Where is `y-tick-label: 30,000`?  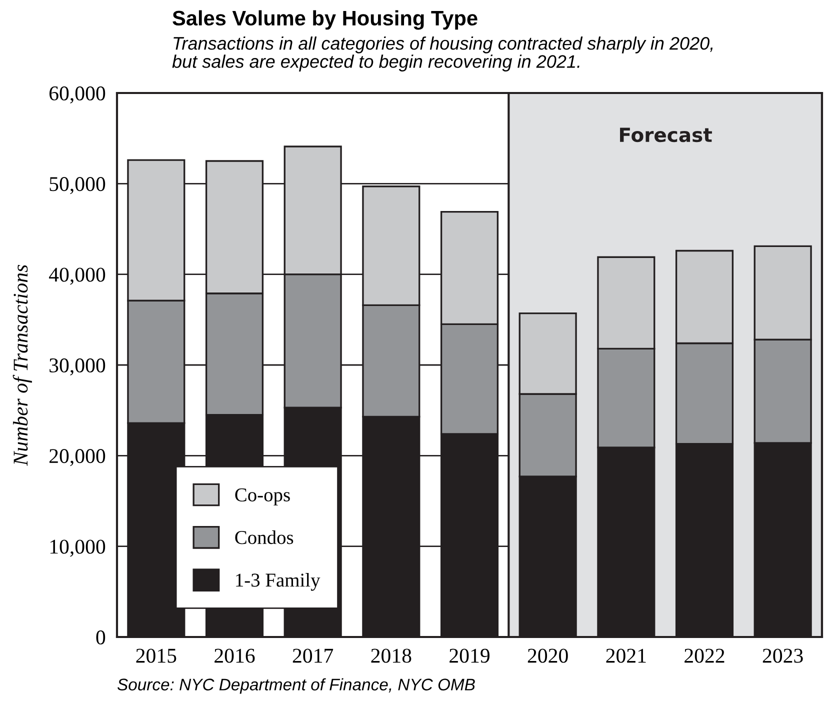 y-tick-label: 30,000 is located at coordinates (78, 367).